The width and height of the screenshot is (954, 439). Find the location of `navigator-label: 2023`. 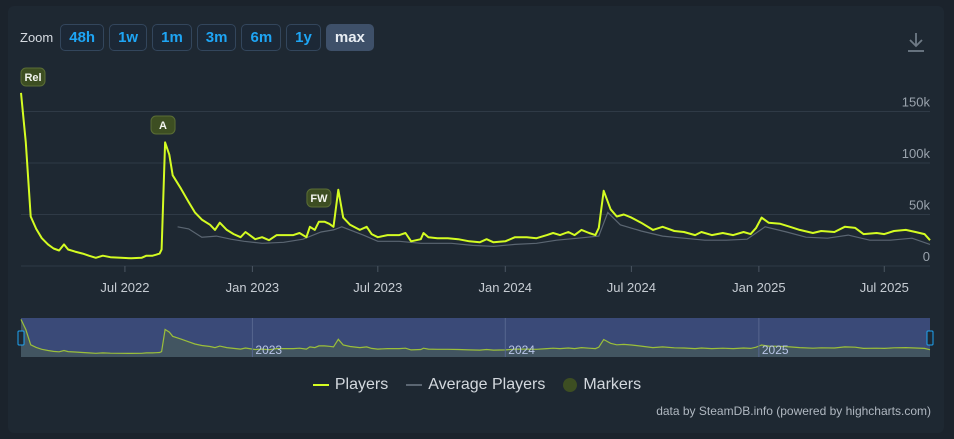

navigator-label: 2023 is located at coordinates (268, 350).